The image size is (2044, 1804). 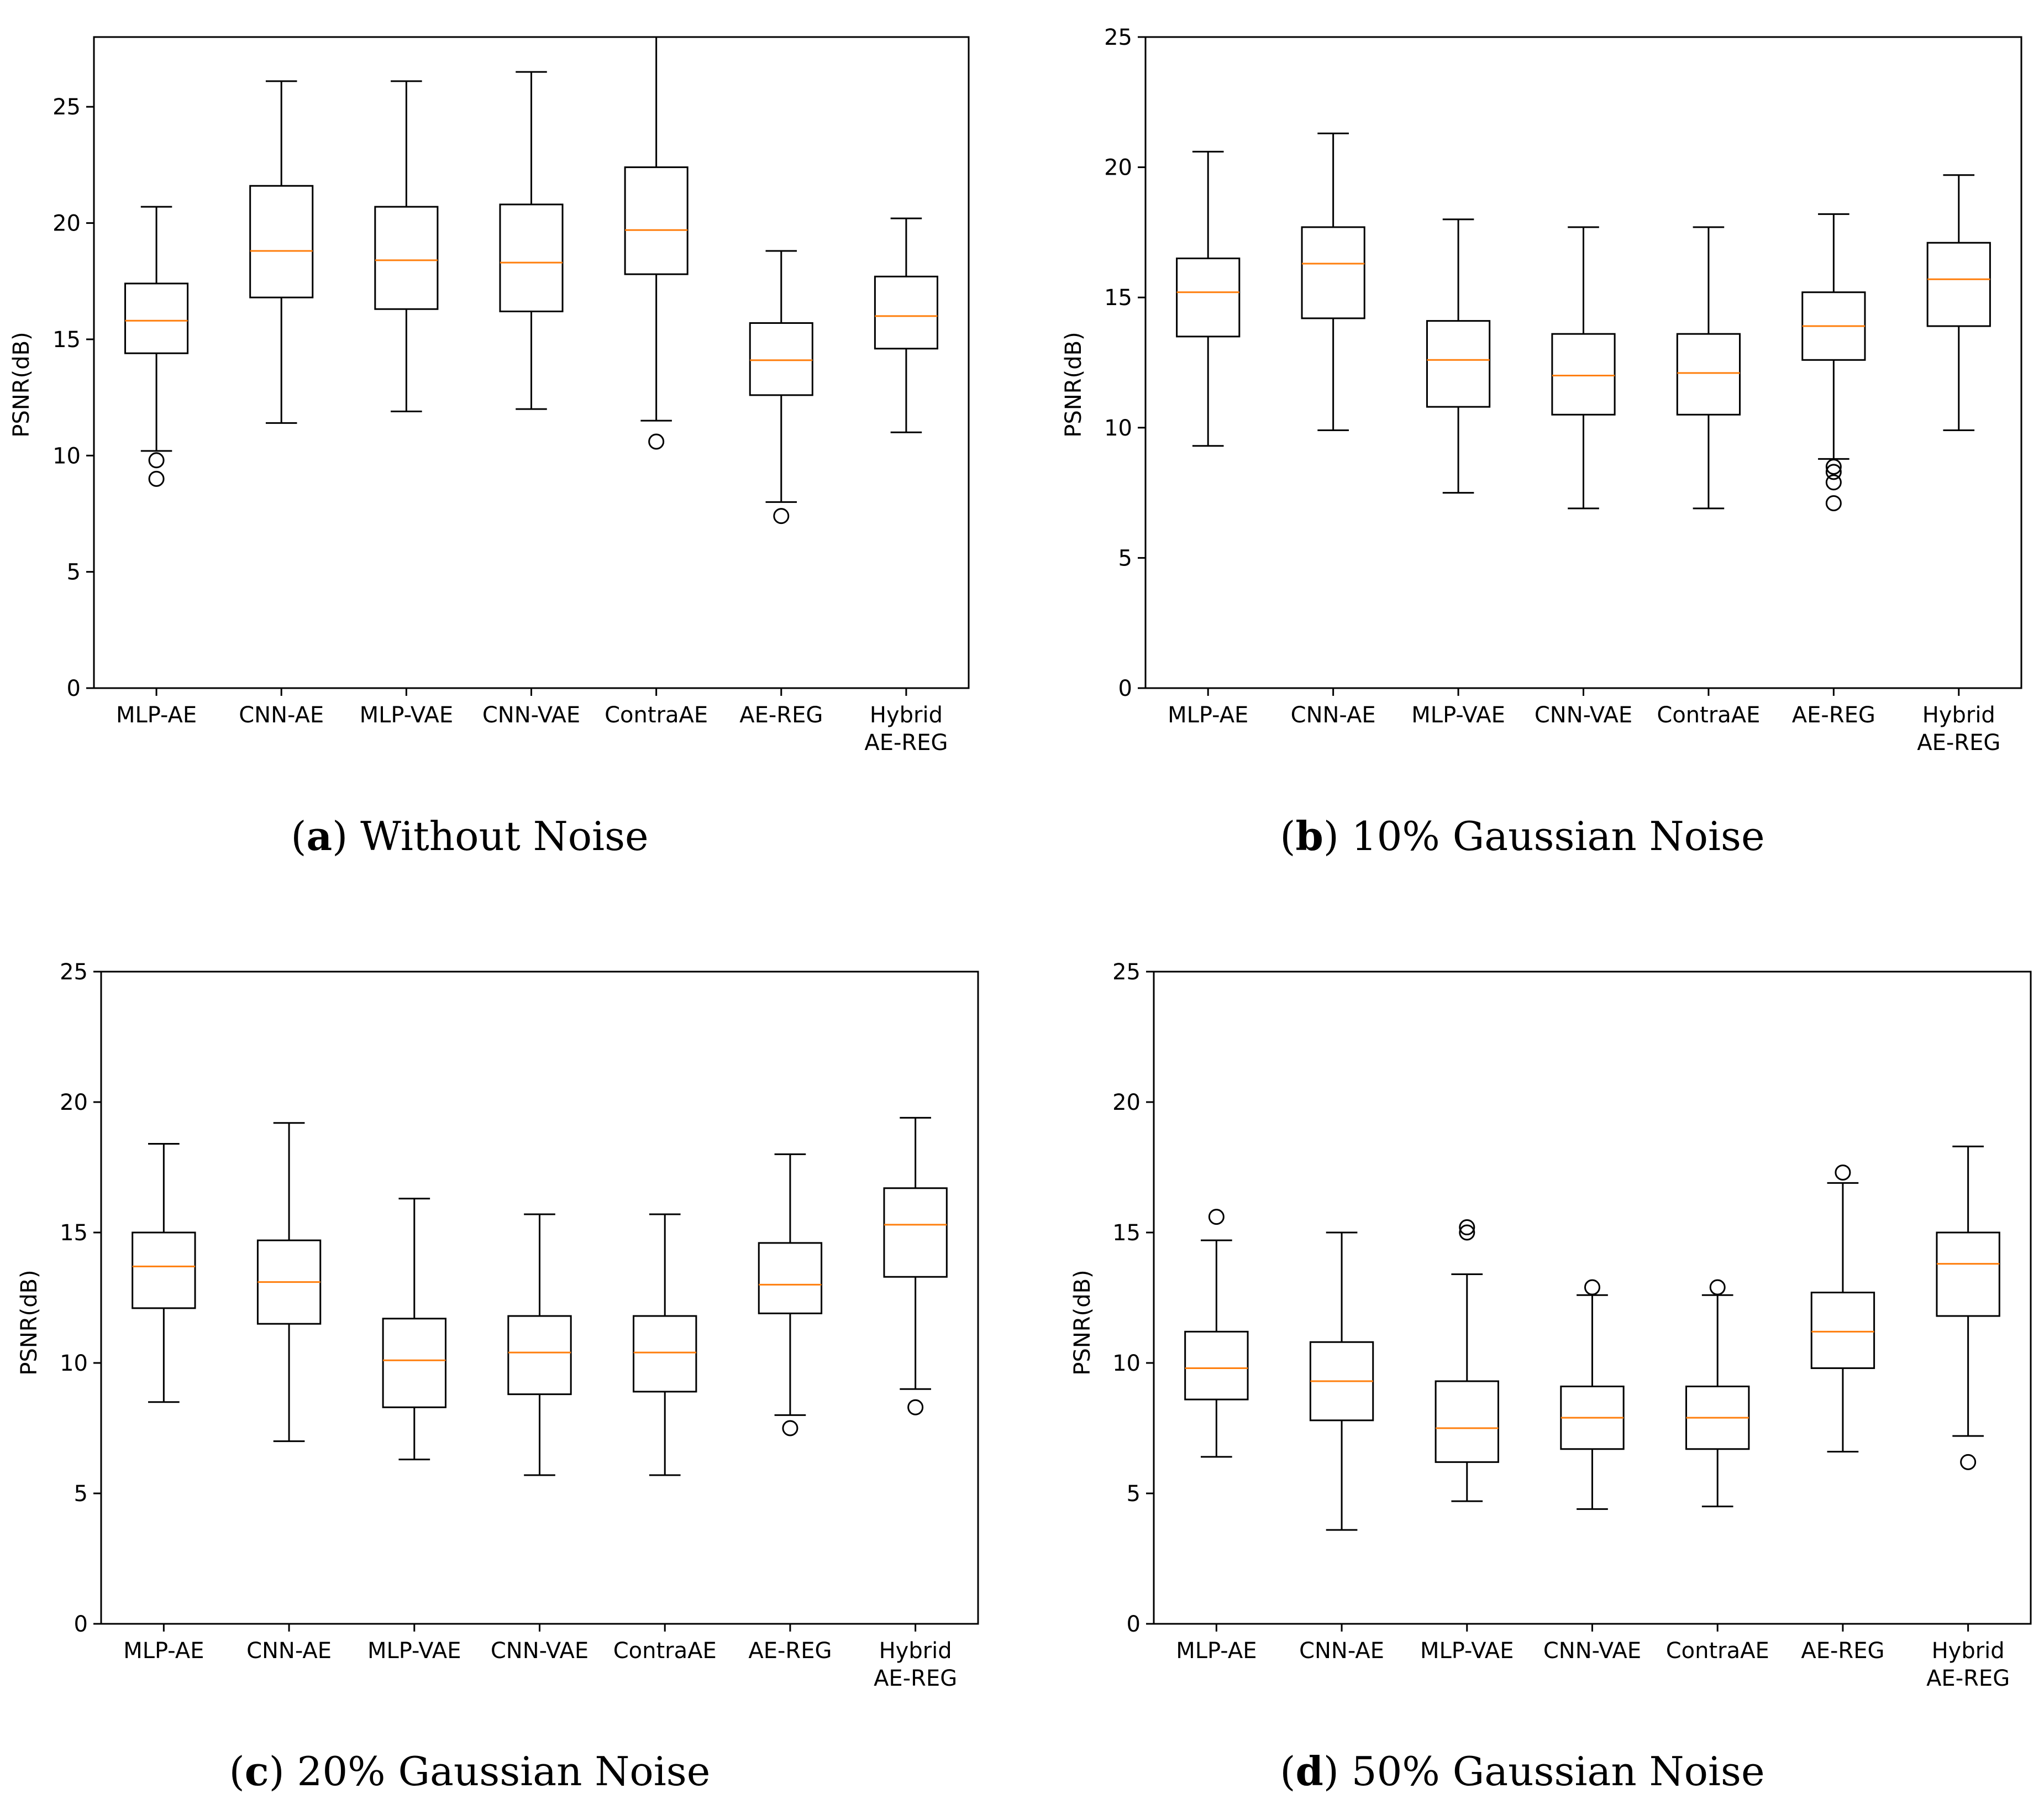 What do you see at coordinates (74, 1102) in the screenshot?
I see `panel-c-ytick-label: 20` at bounding box center [74, 1102].